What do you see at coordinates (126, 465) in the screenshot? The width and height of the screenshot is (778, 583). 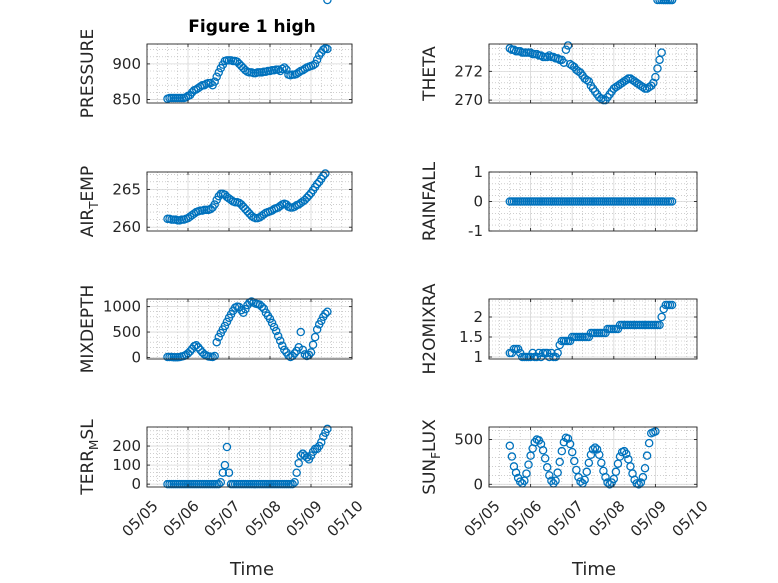 I see `y-tick-label: 100` at bounding box center [126, 465].